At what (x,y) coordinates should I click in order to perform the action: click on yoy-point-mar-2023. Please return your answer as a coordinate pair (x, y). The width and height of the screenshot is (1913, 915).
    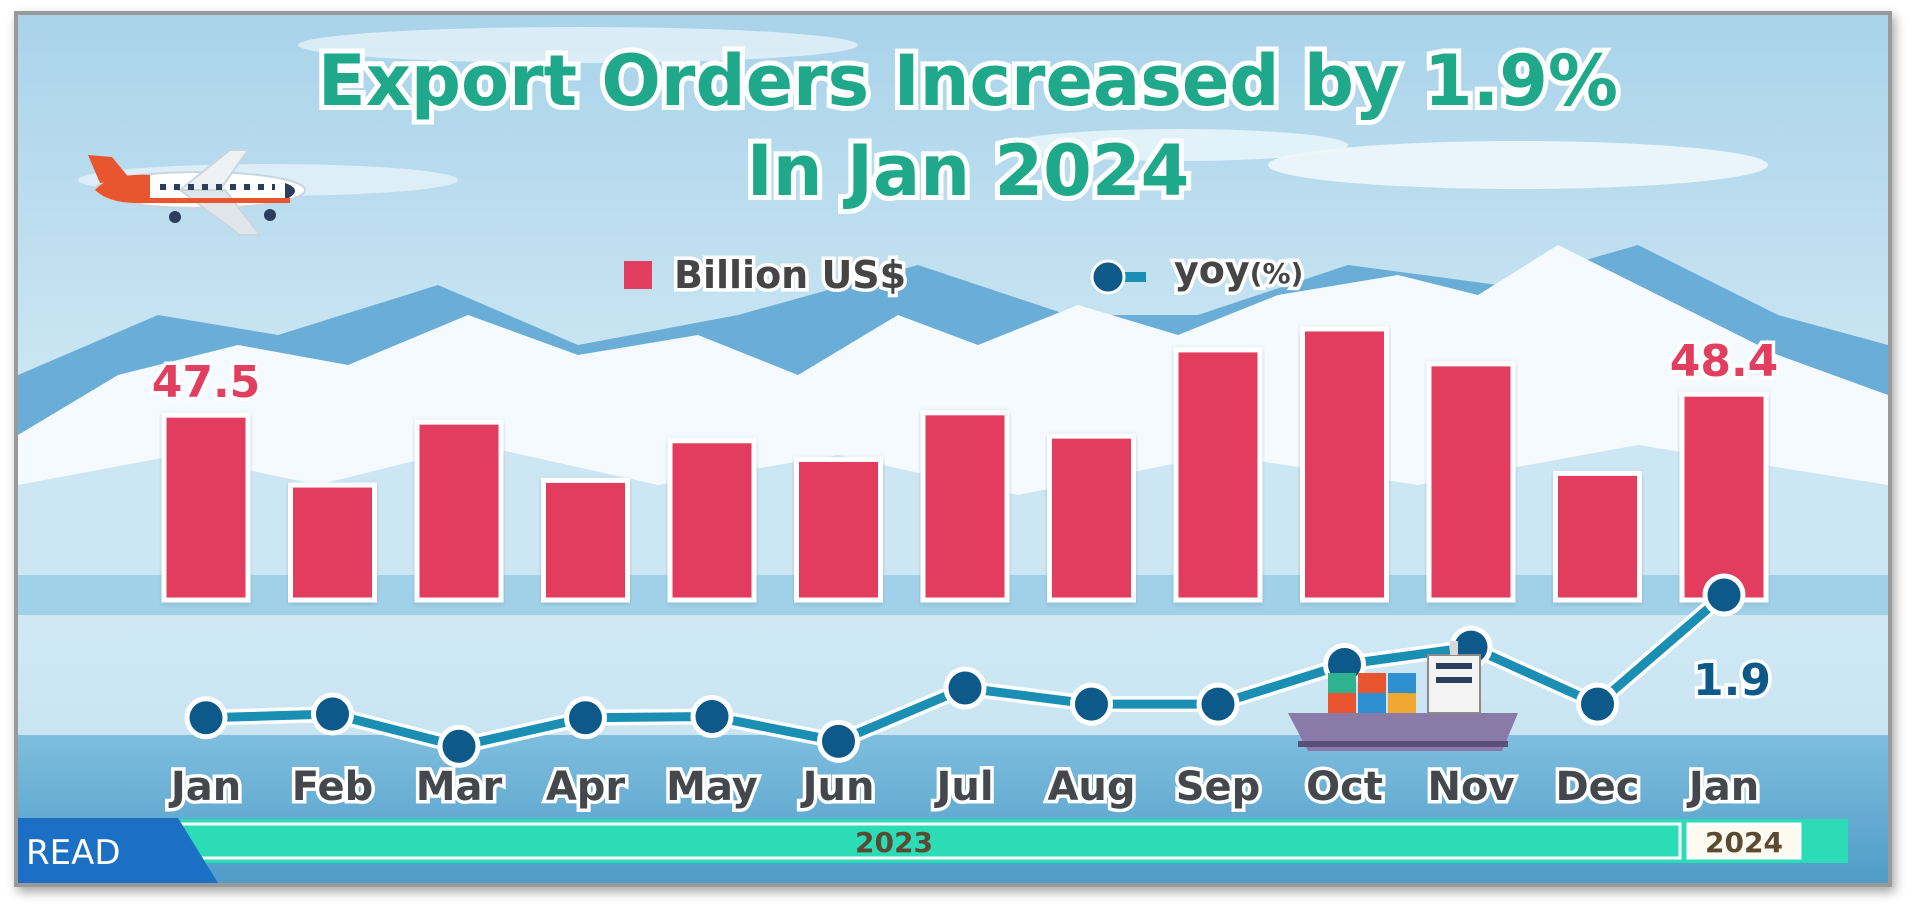
    Looking at the image, I should click on (459, 746).